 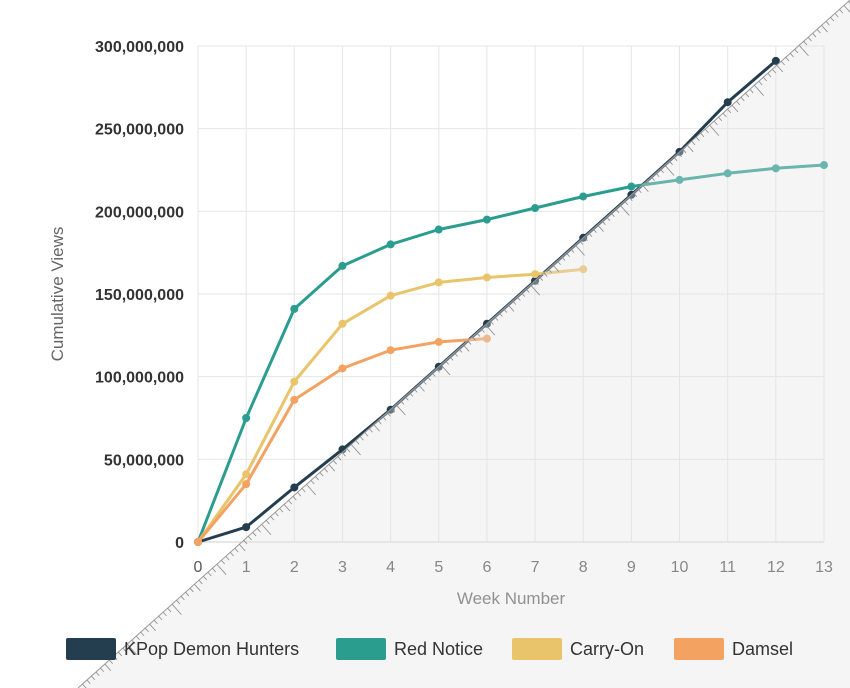 I want to click on x-tick-label: 8, so click(x=583, y=567).